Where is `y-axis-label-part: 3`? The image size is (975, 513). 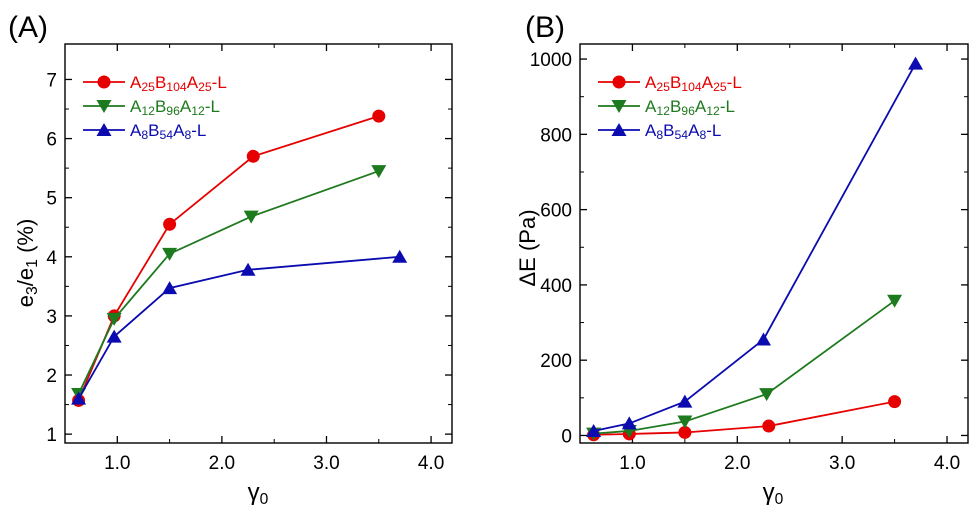 y-axis-label-part: 3 is located at coordinates (32, 290).